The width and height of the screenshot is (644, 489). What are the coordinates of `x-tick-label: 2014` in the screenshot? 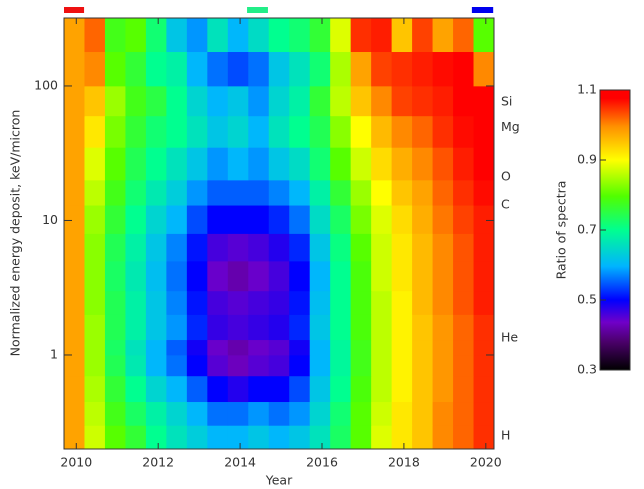 It's located at (240, 462).